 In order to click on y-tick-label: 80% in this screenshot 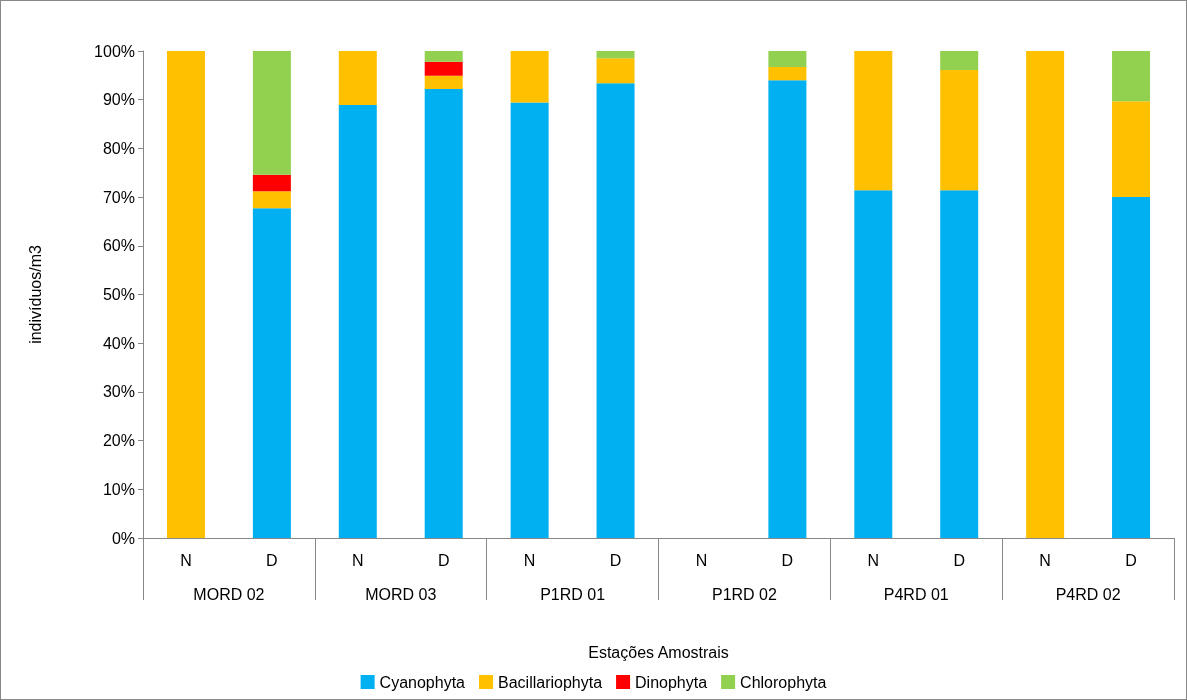, I will do `click(118, 148)`.